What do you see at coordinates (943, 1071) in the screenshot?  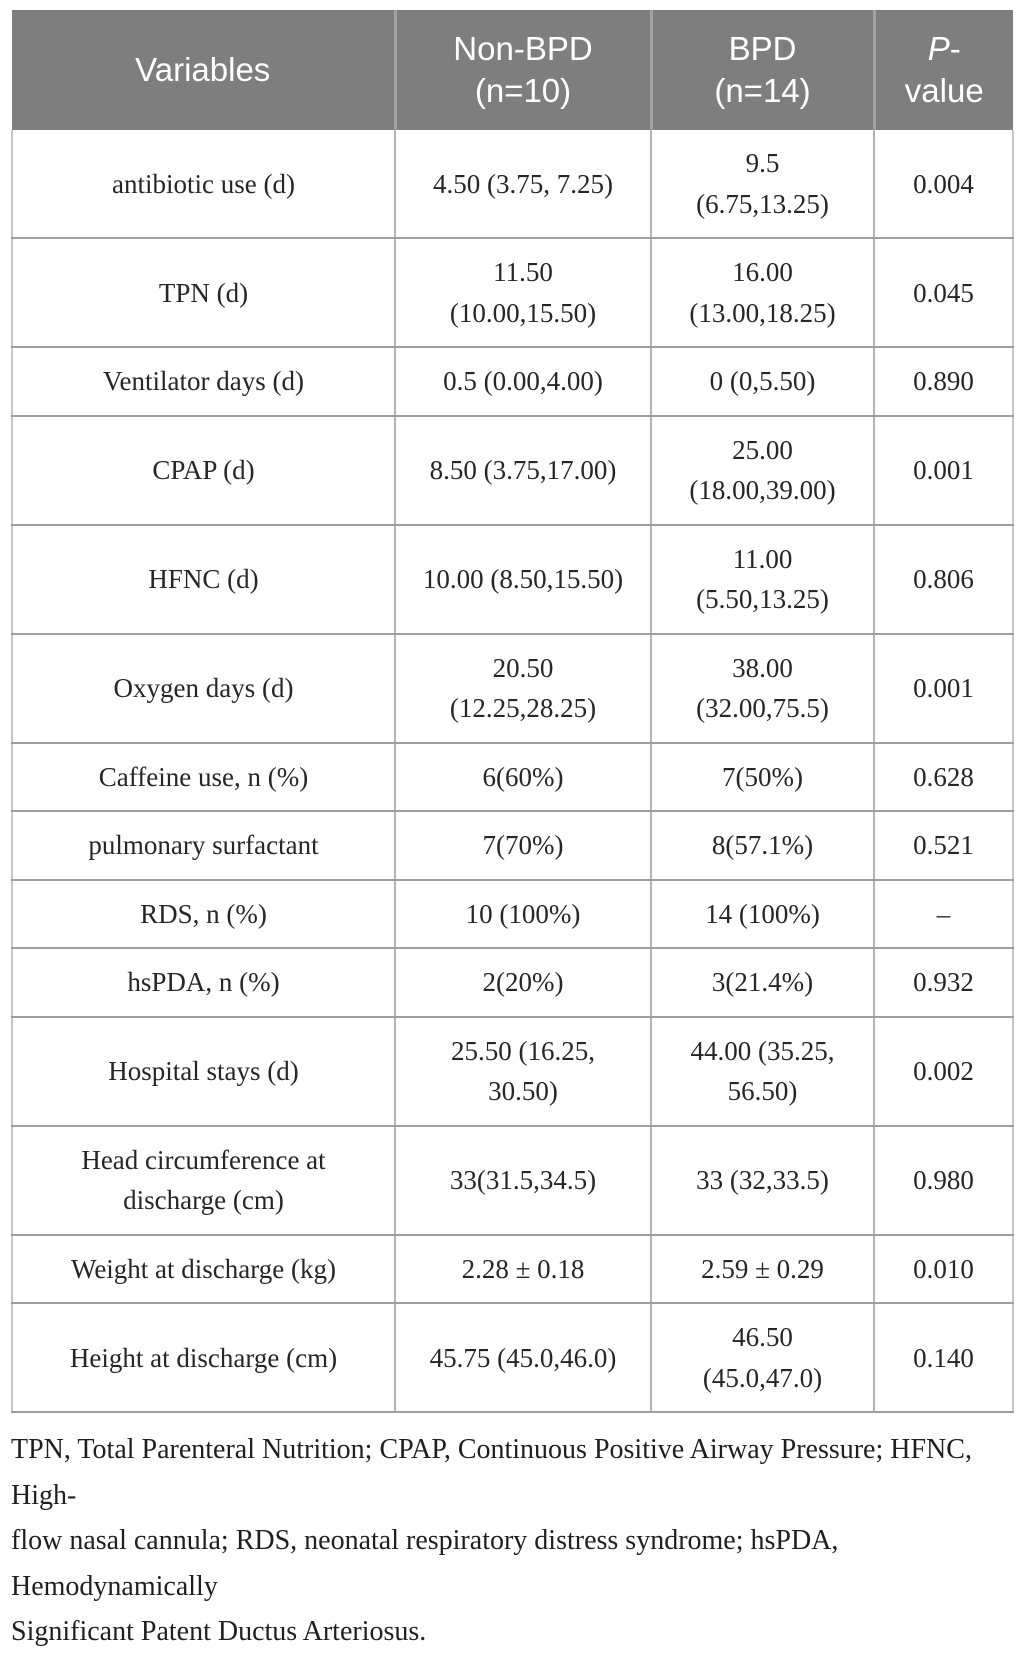 I see `cell-p-value: 0.002` at bounding box center [943, 1071].